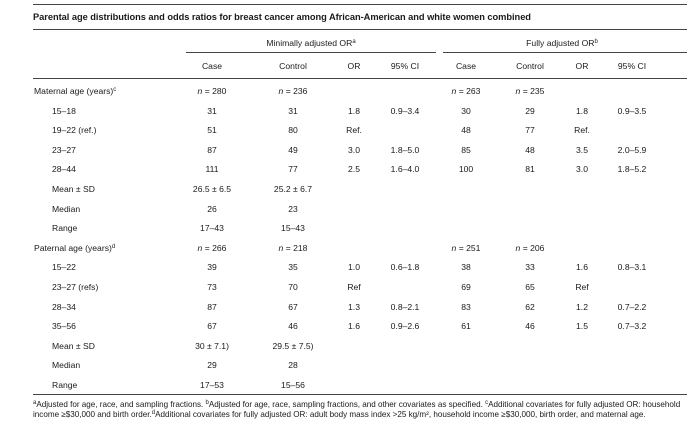 The image size is (687, 428). What do you see at coordinates (293, 248) in the screenshot?
I see `table-cell: n = 218` at bounding box center [293, 248].